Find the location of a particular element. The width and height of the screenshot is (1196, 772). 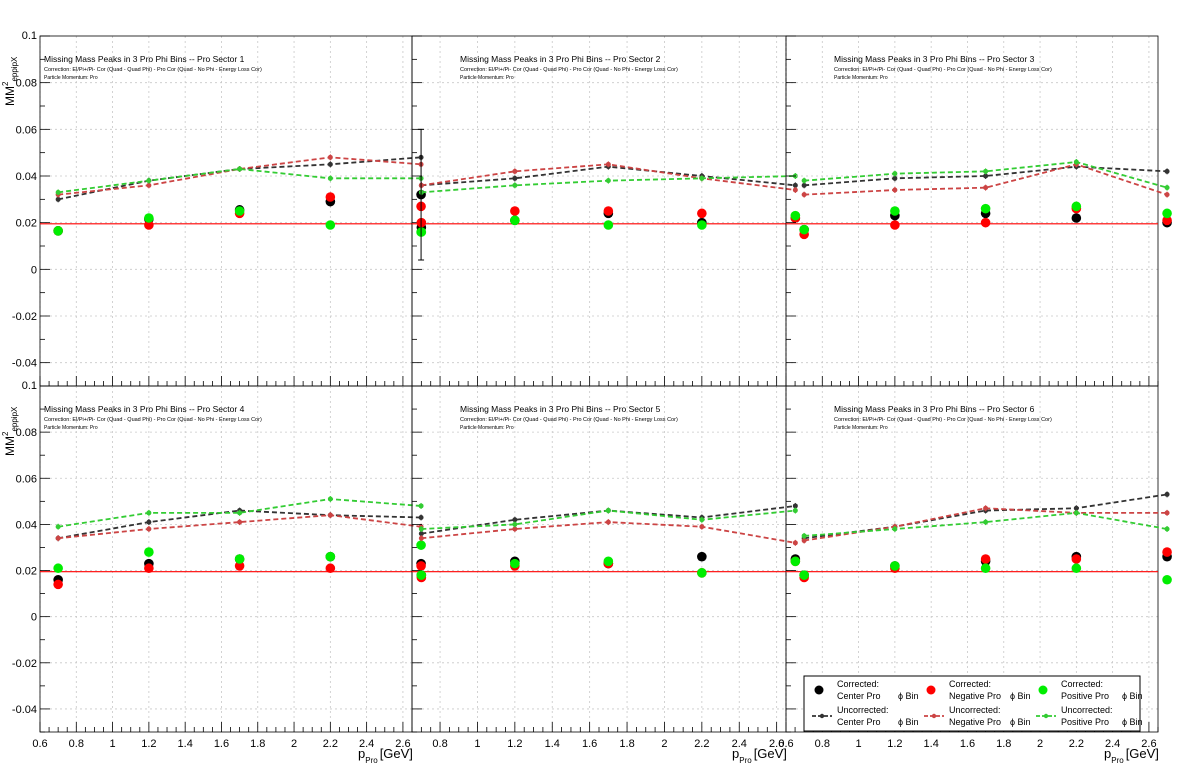

x-tick-label: 1.6 is located at coordinates (589, 744).